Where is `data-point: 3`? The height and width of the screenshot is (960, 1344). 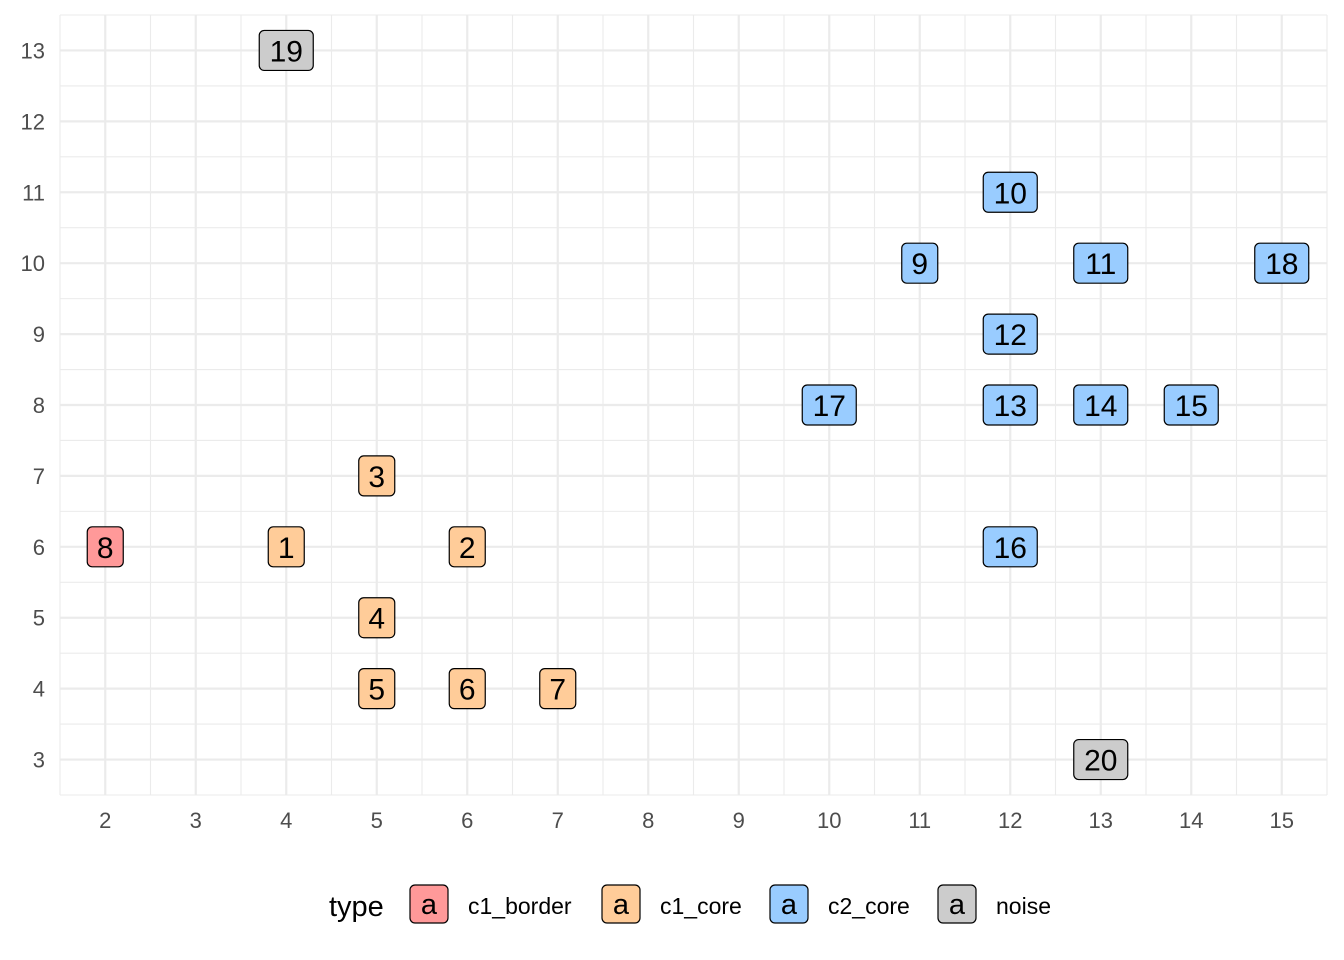 data-point: 3 is located at coordinates (377, 476).